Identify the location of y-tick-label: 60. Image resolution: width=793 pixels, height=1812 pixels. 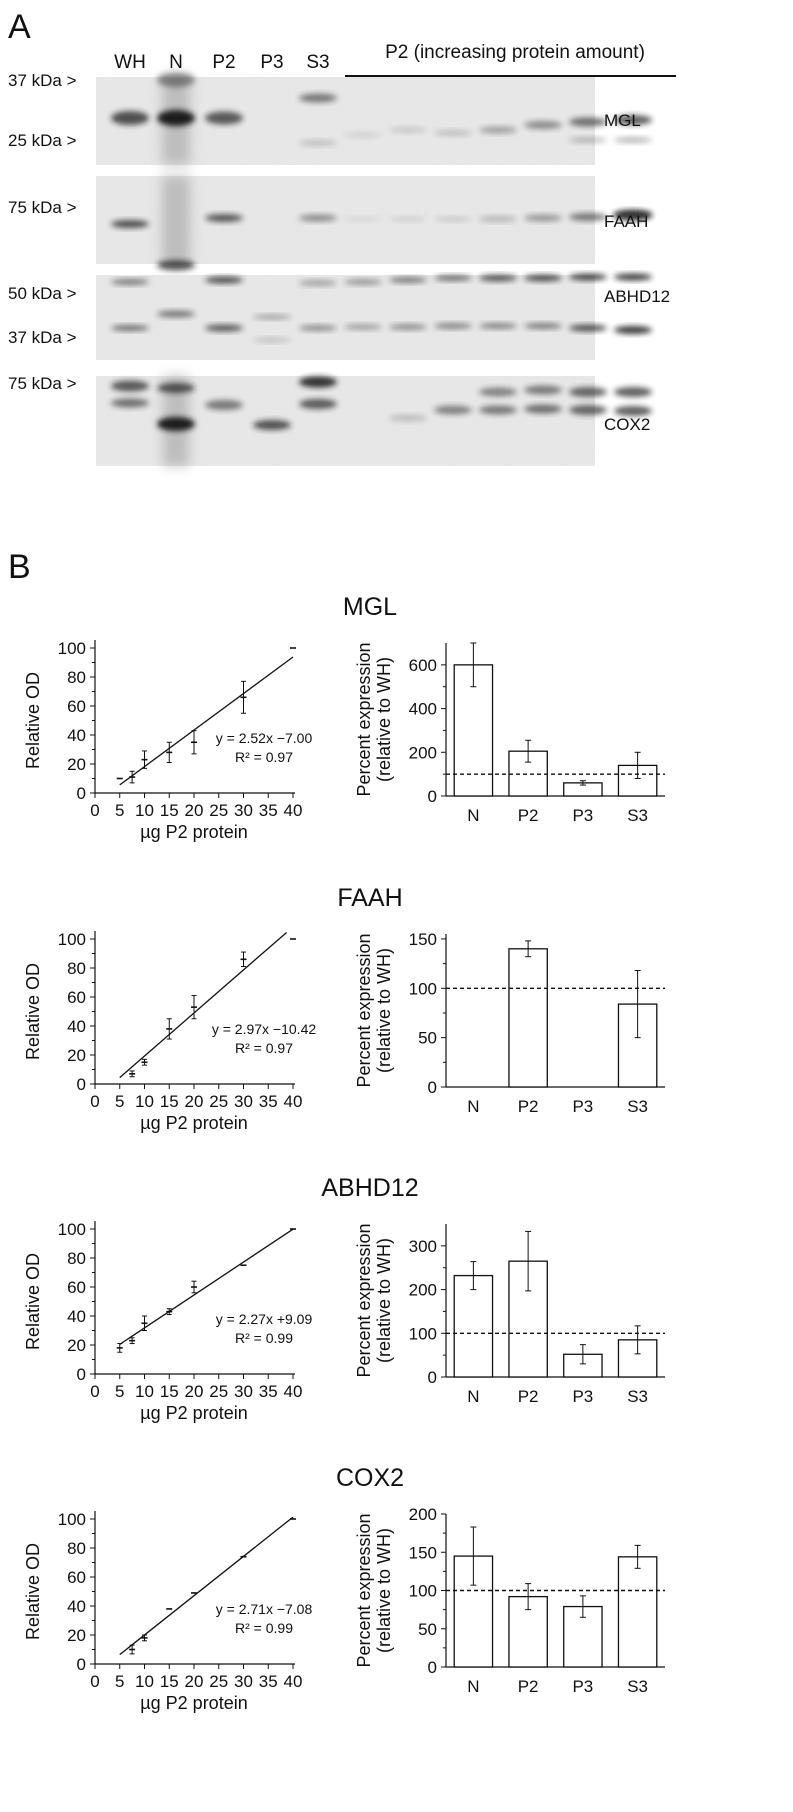
(76, 1287).